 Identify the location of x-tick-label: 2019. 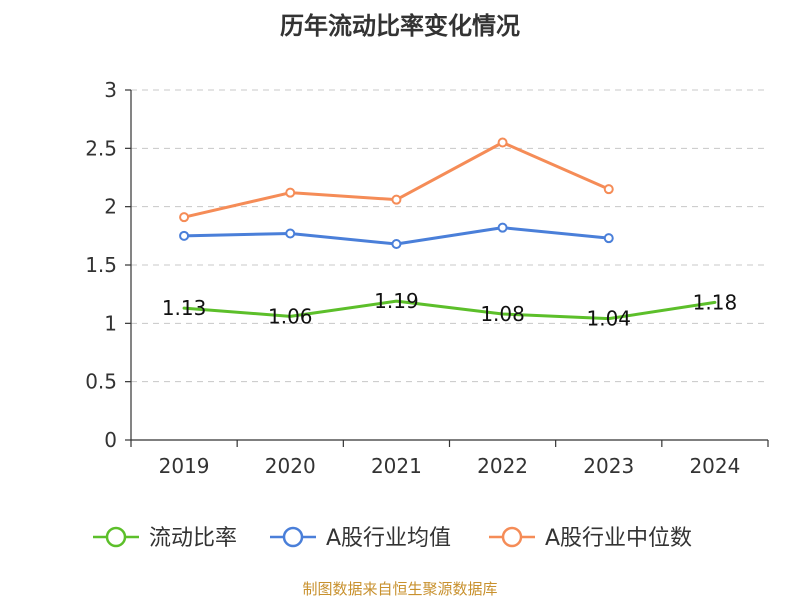
(184, 466).